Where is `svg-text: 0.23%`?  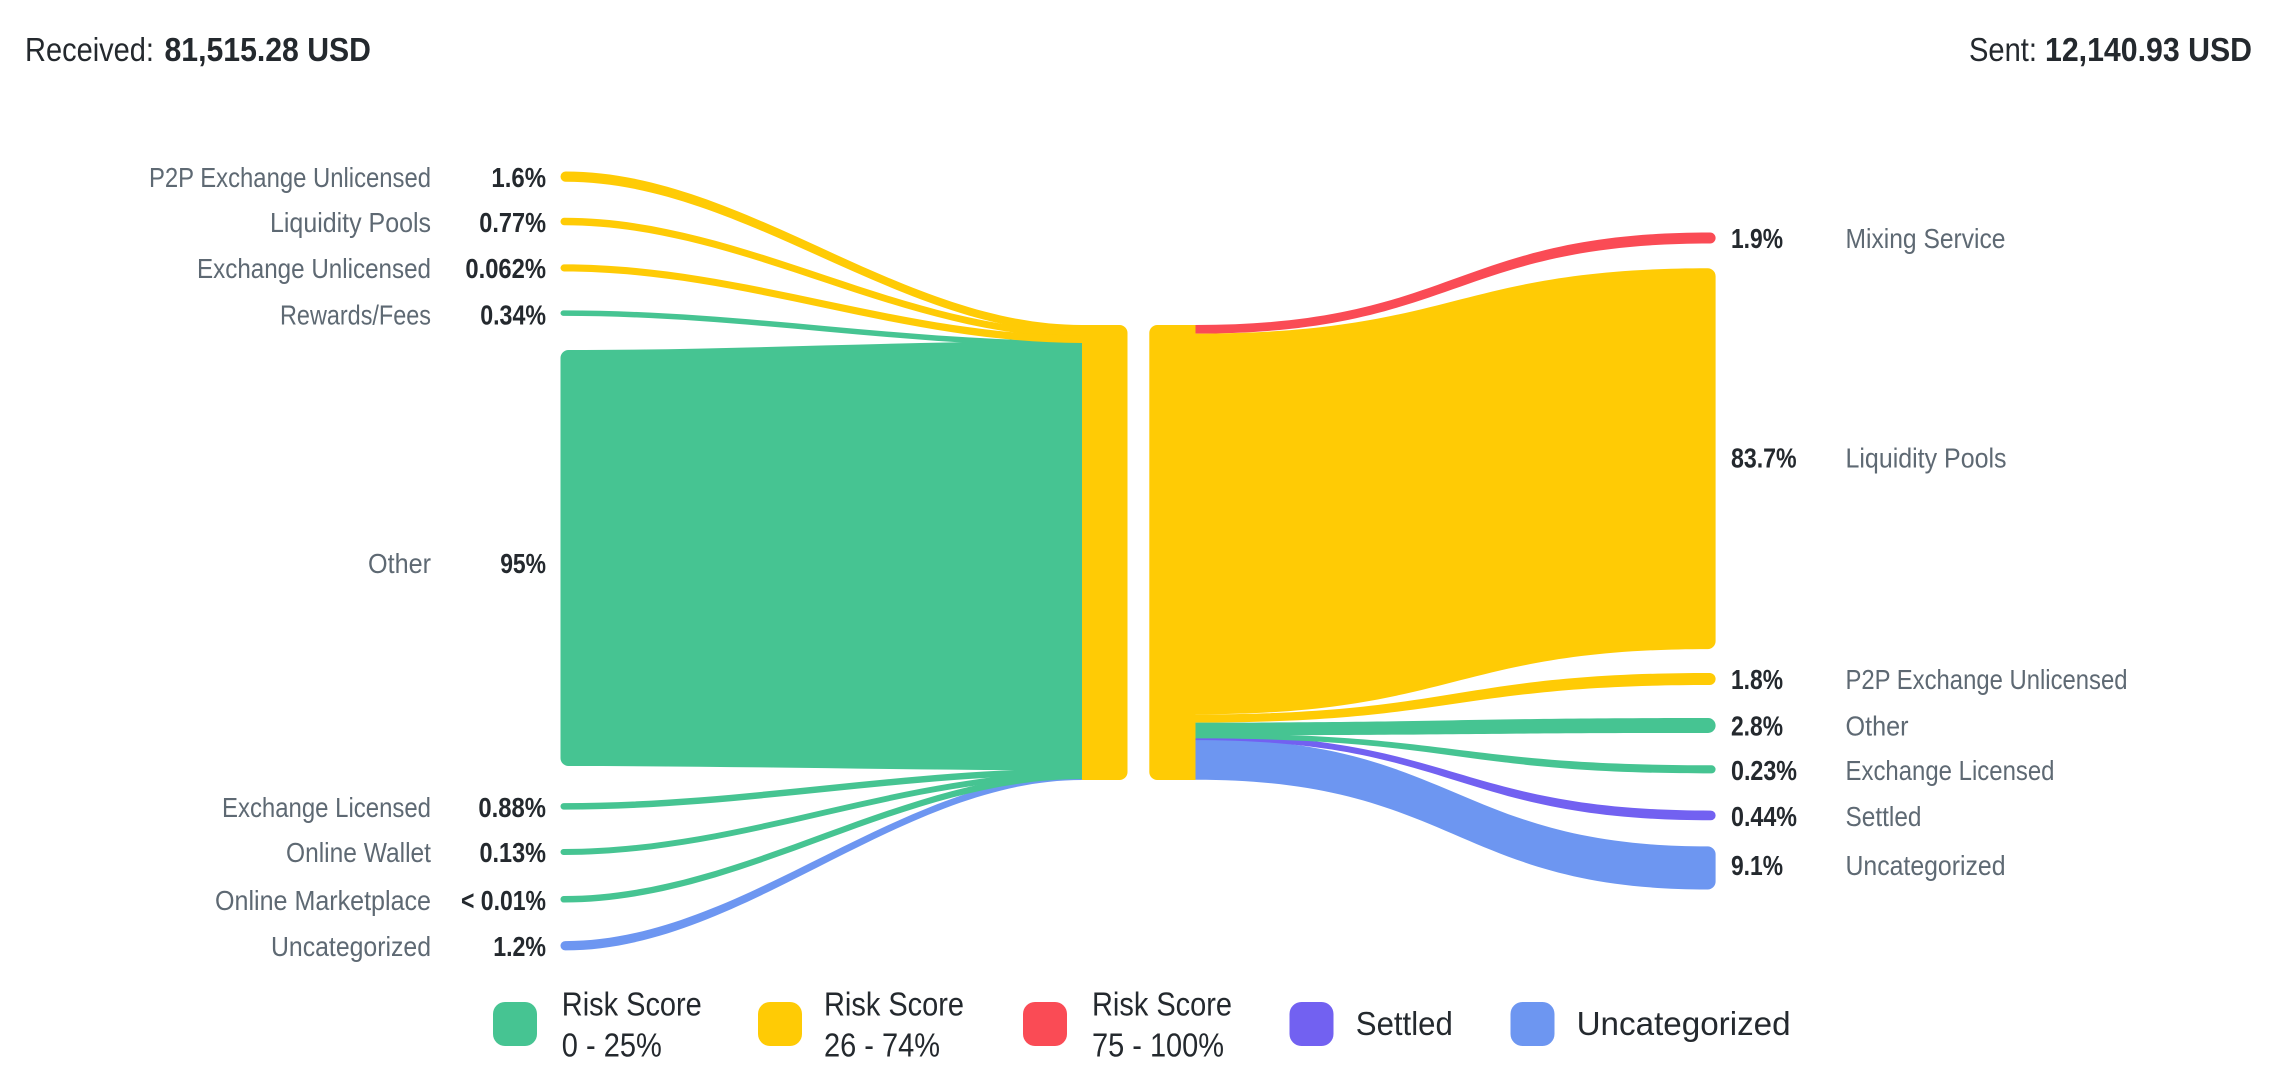 svg-text: 0.23% is located at coordinates (1764, 770).